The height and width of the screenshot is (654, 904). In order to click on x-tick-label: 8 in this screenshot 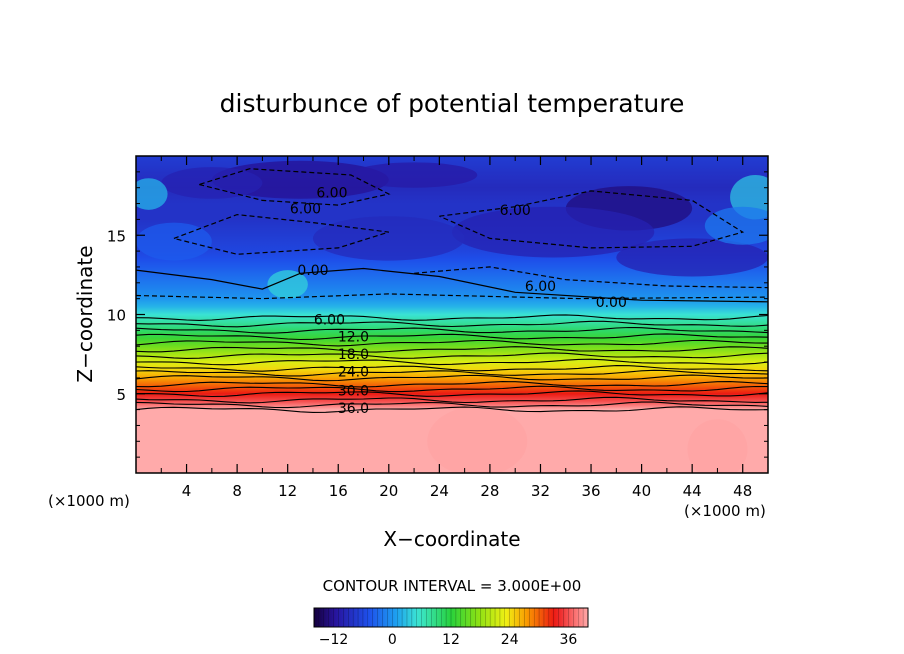, I will do `click(237, 491)`.